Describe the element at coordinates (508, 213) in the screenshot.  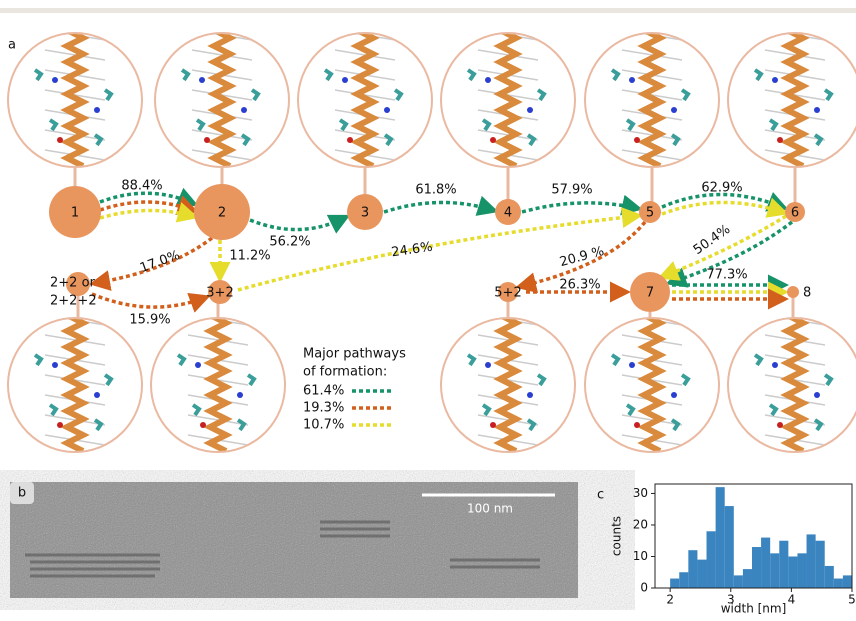
I see `node-label: 4` at that location.